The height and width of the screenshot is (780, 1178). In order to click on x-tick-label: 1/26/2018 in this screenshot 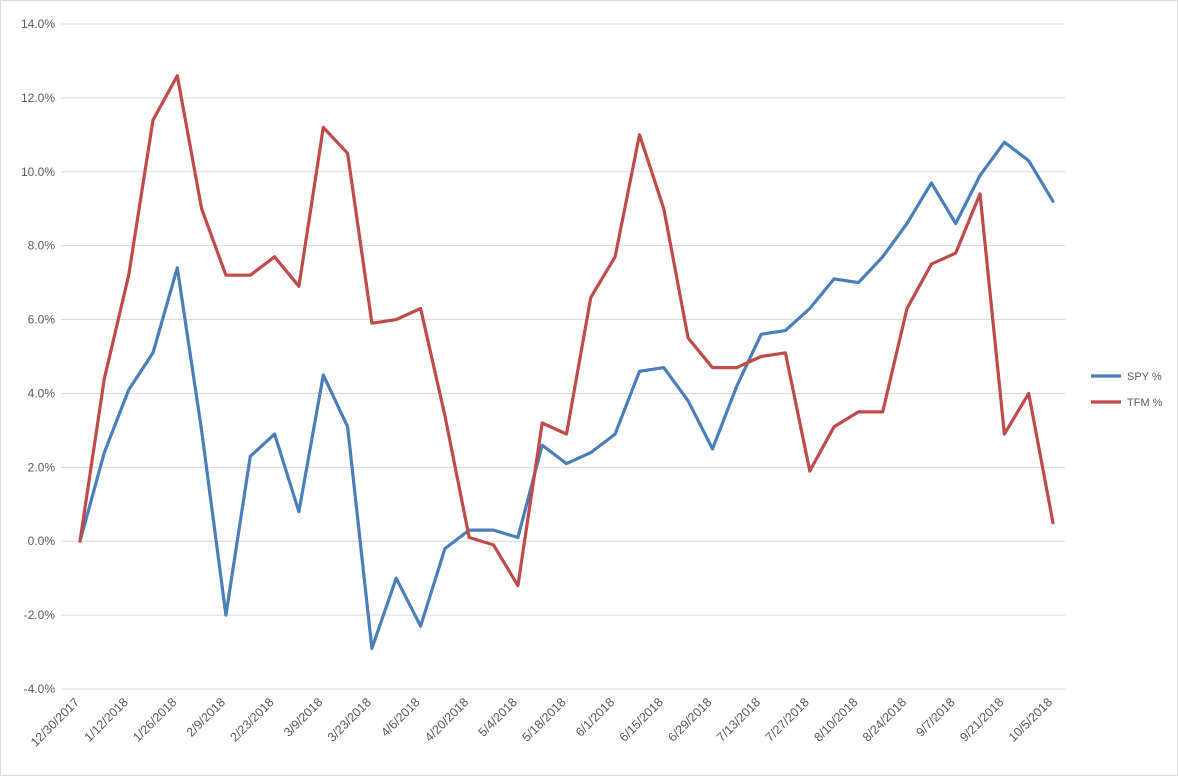, I will do `click(154, 719)`.